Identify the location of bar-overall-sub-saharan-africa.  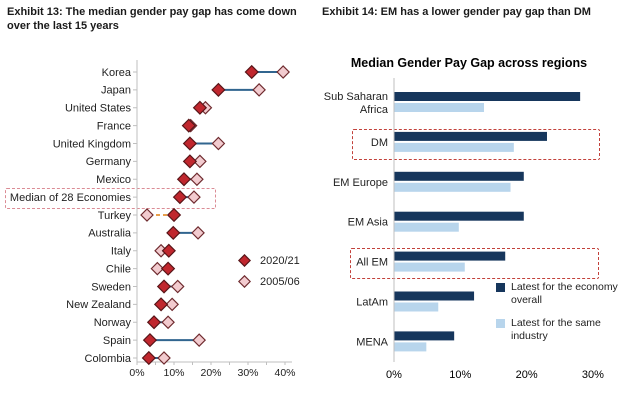
(487, 96).